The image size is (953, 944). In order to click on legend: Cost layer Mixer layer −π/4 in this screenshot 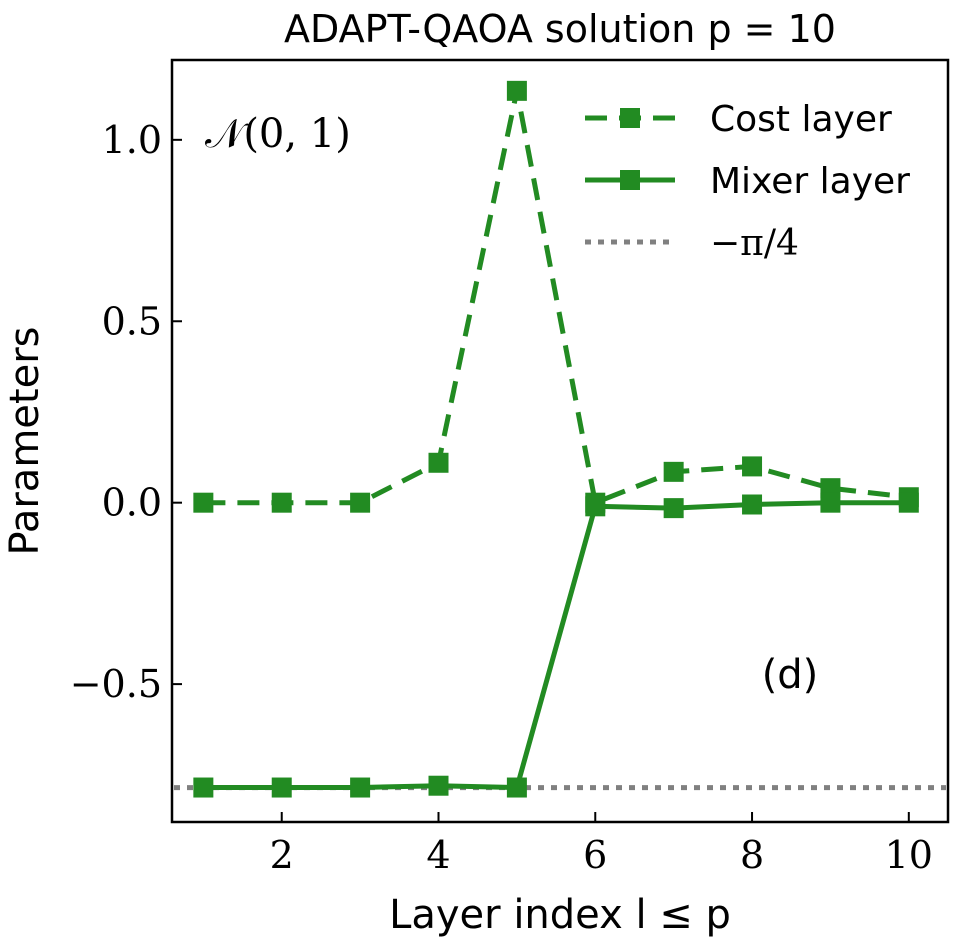, I will do `click(747, 181)`.